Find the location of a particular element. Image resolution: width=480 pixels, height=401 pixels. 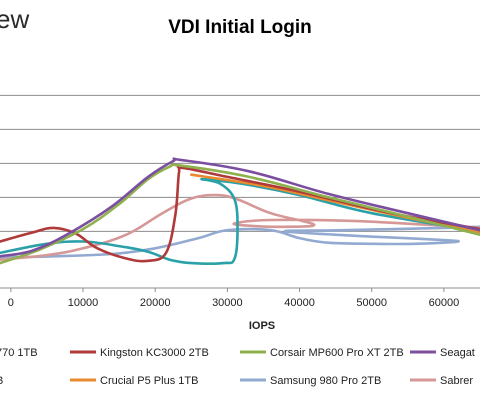

chart-title: VDI Initial Login is located at coordinates (240, 27).